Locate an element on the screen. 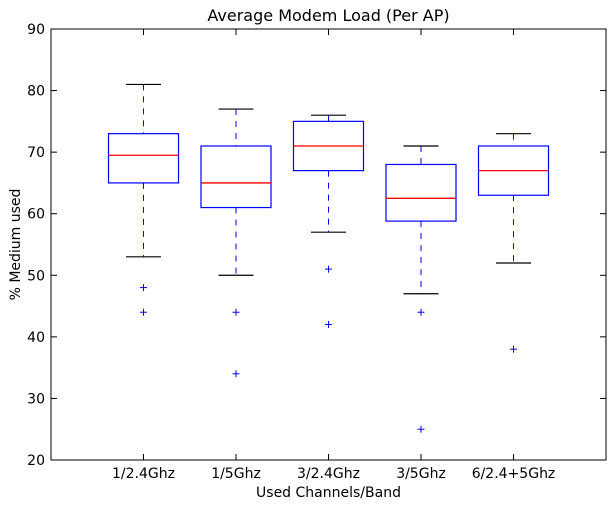 The height and width of the screenshot is (506, 615). x-tick-label-1: 1/5Ghz is located at coordinates (236, 474).